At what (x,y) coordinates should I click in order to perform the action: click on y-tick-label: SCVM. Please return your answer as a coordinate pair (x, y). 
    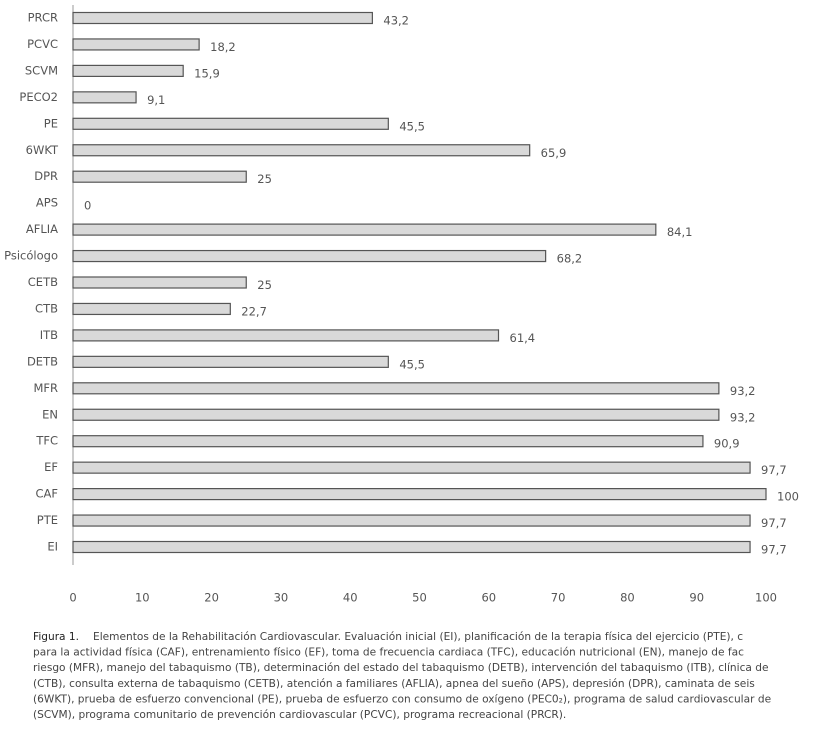
    Looking at the image, I should click on (41, 70).